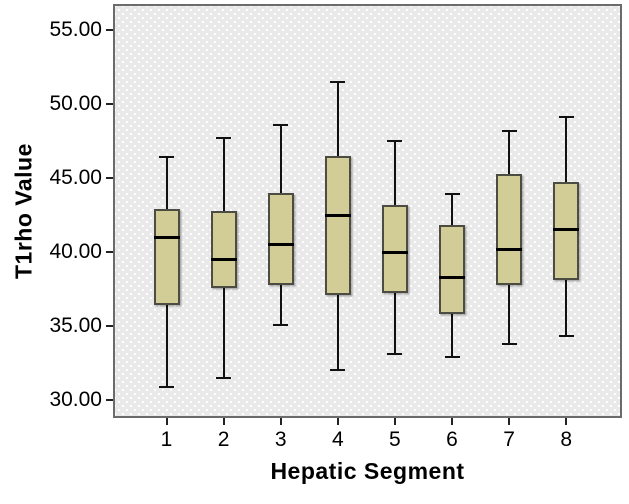  What do you see at coordinates (75, 103) in the screenshot?
I see `y-tick-label: 50.00` at bounding box center [75, 103].